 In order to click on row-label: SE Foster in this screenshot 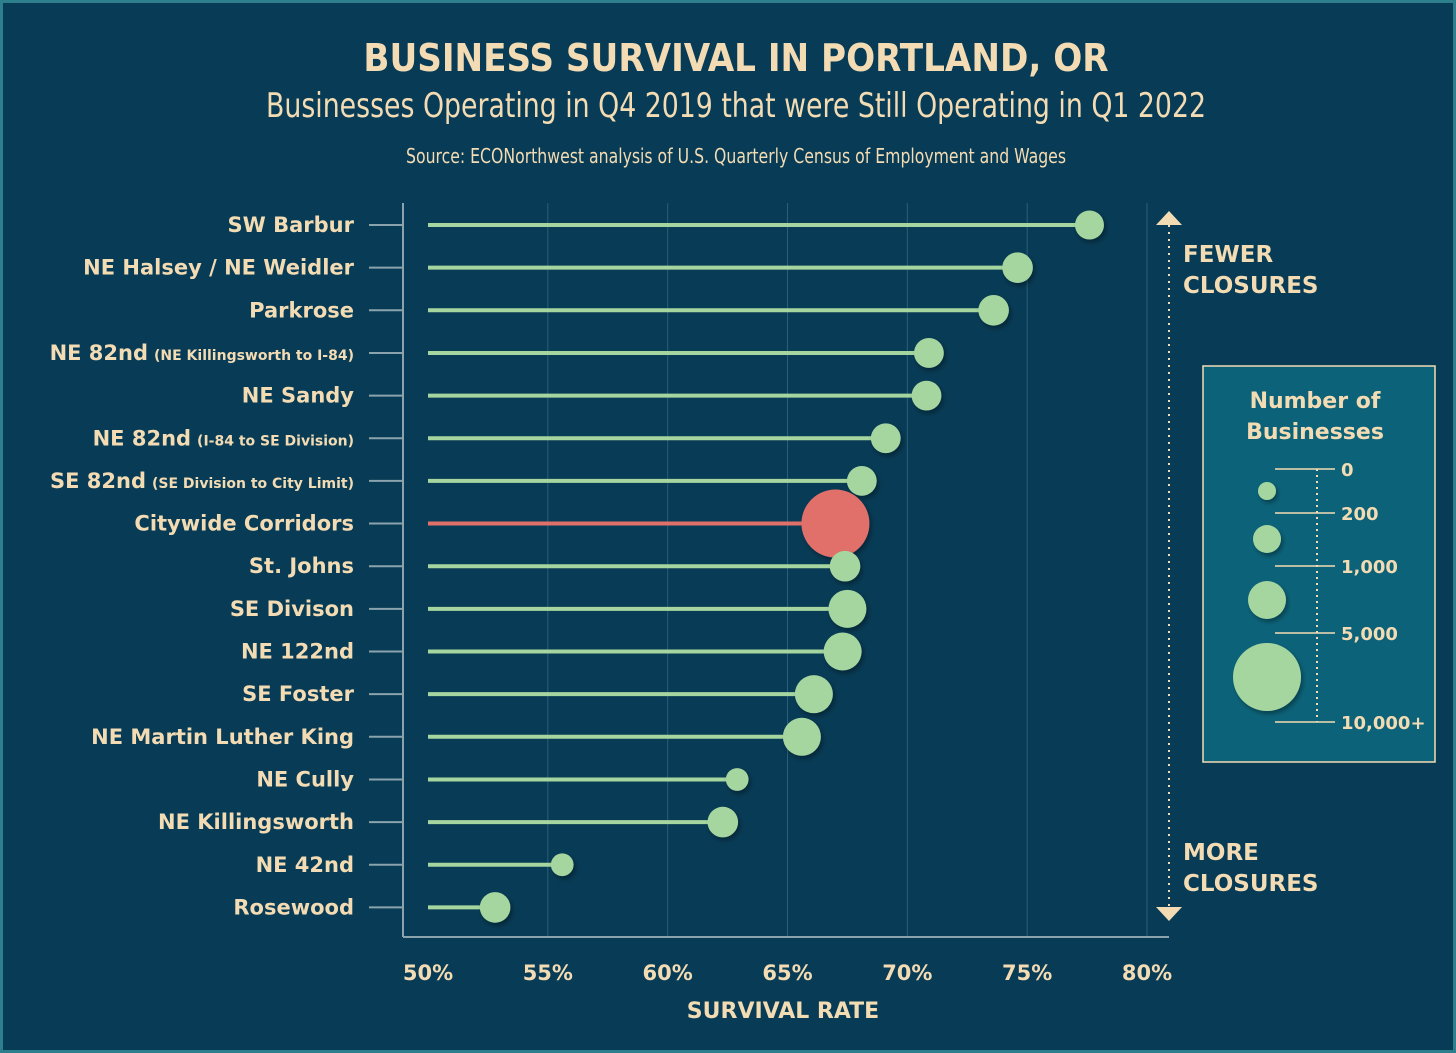, I will do `click(298, 694)`.